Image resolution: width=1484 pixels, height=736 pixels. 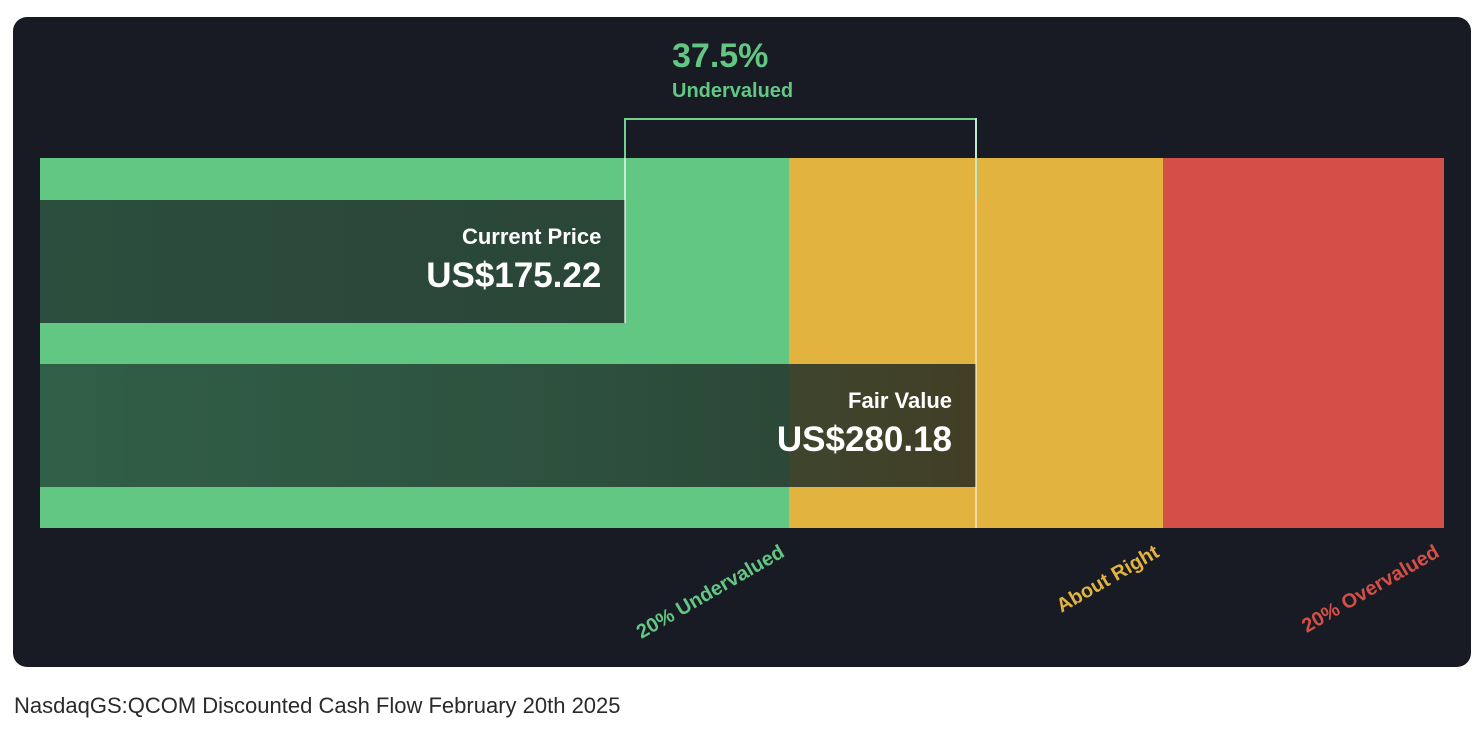 What do you see at coordinates (514, 275) in the screenshot?
I see `current-price-value: US$175.22` at bounding box center [514, 275].